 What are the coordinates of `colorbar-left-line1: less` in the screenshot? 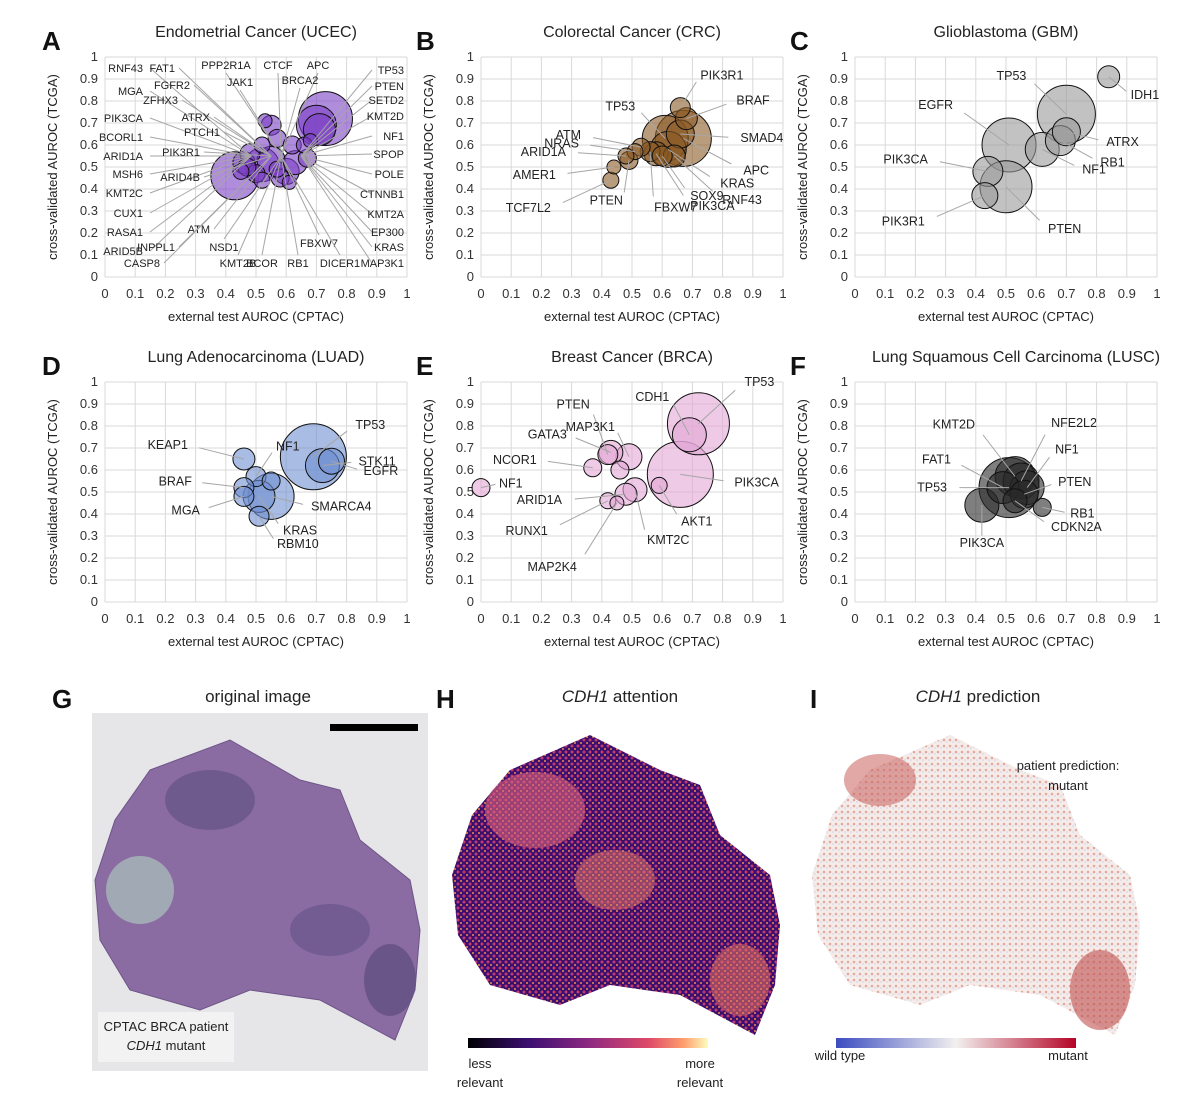 It's located at (480, 1063).